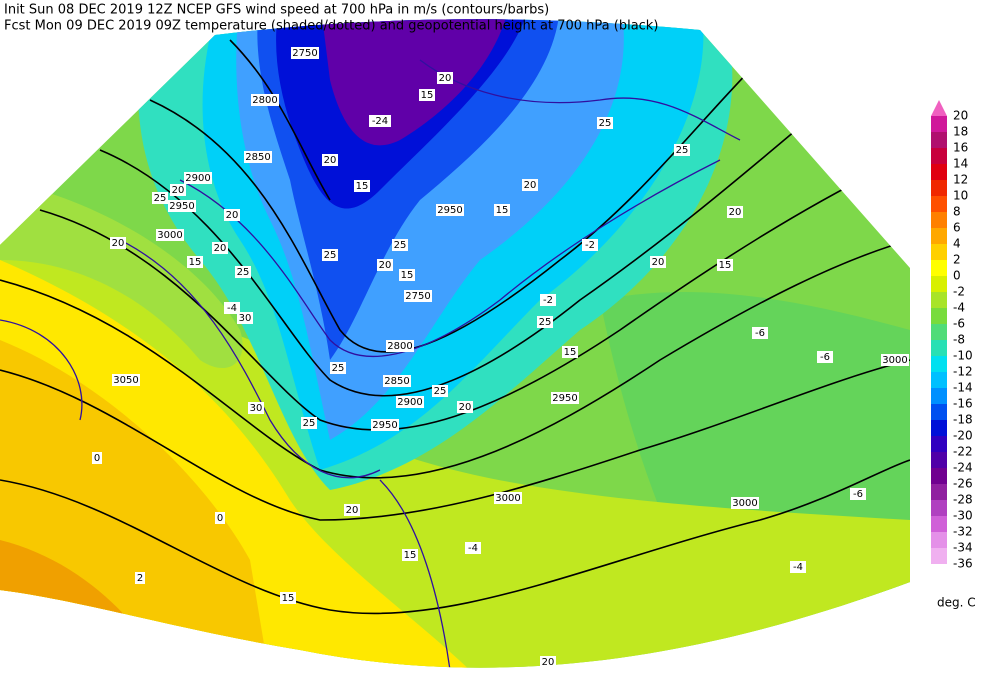 The width and height of the screenshot is (1000, 680). What do you see at coordinates (959, 308) in the screenshot?
I see `colorbar-label: -4` at bounding box center [959, 308].